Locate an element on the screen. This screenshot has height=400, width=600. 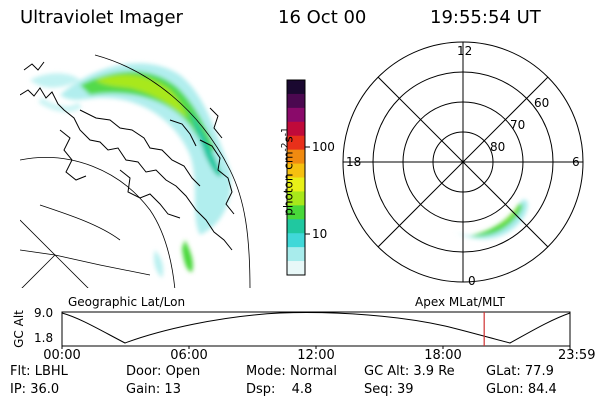
gcalt-field: GC Alt: 3.9 Re is located at coordinates (409, 371).